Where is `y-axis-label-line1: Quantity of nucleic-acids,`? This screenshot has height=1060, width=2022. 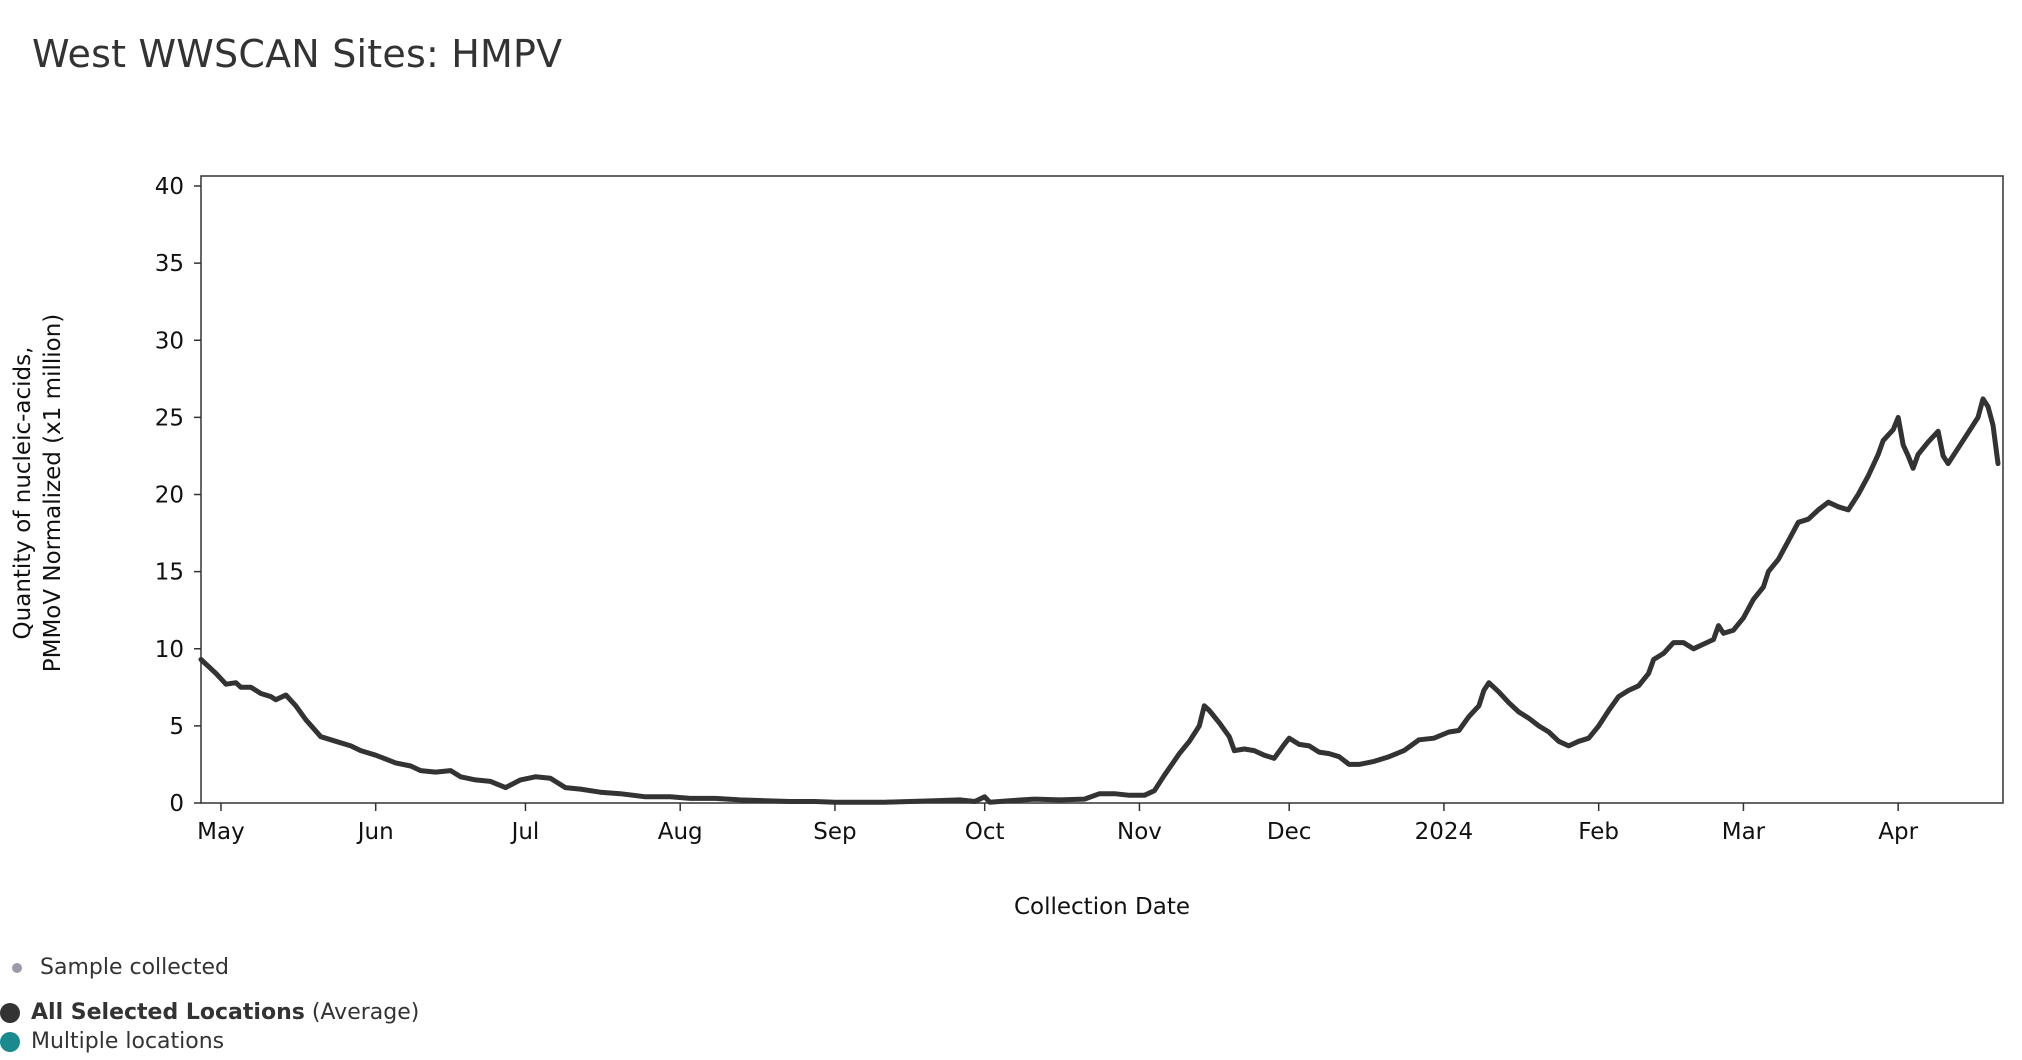 y-axis-label-line1: Quantity of nucleic-acids, is located at coordinates (23, 493).